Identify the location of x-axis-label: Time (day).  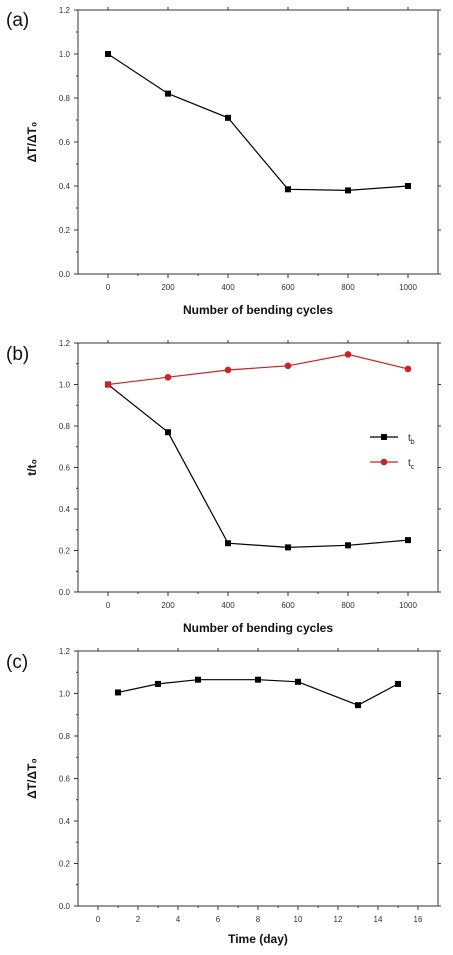
(258, 939).